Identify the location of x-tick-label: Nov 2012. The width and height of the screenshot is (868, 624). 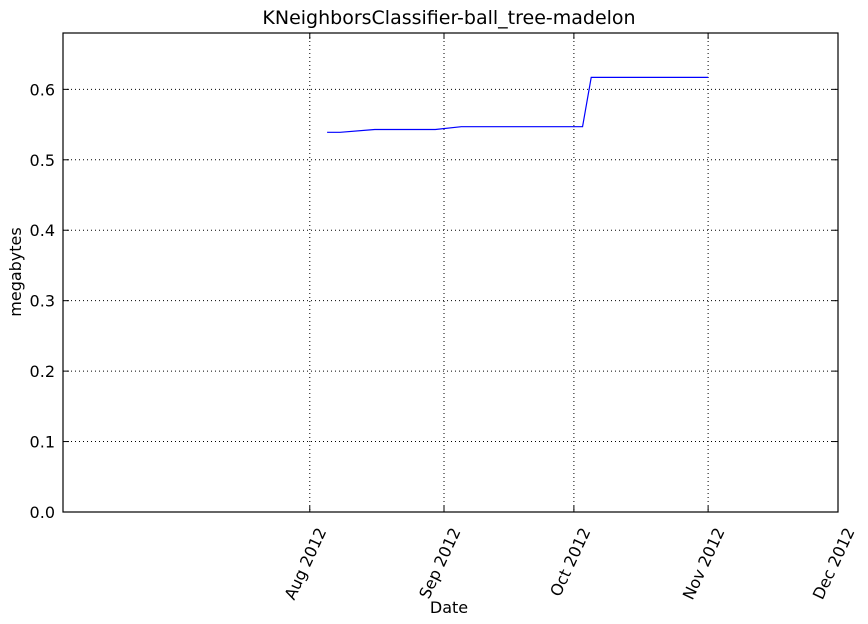
(704, 564).